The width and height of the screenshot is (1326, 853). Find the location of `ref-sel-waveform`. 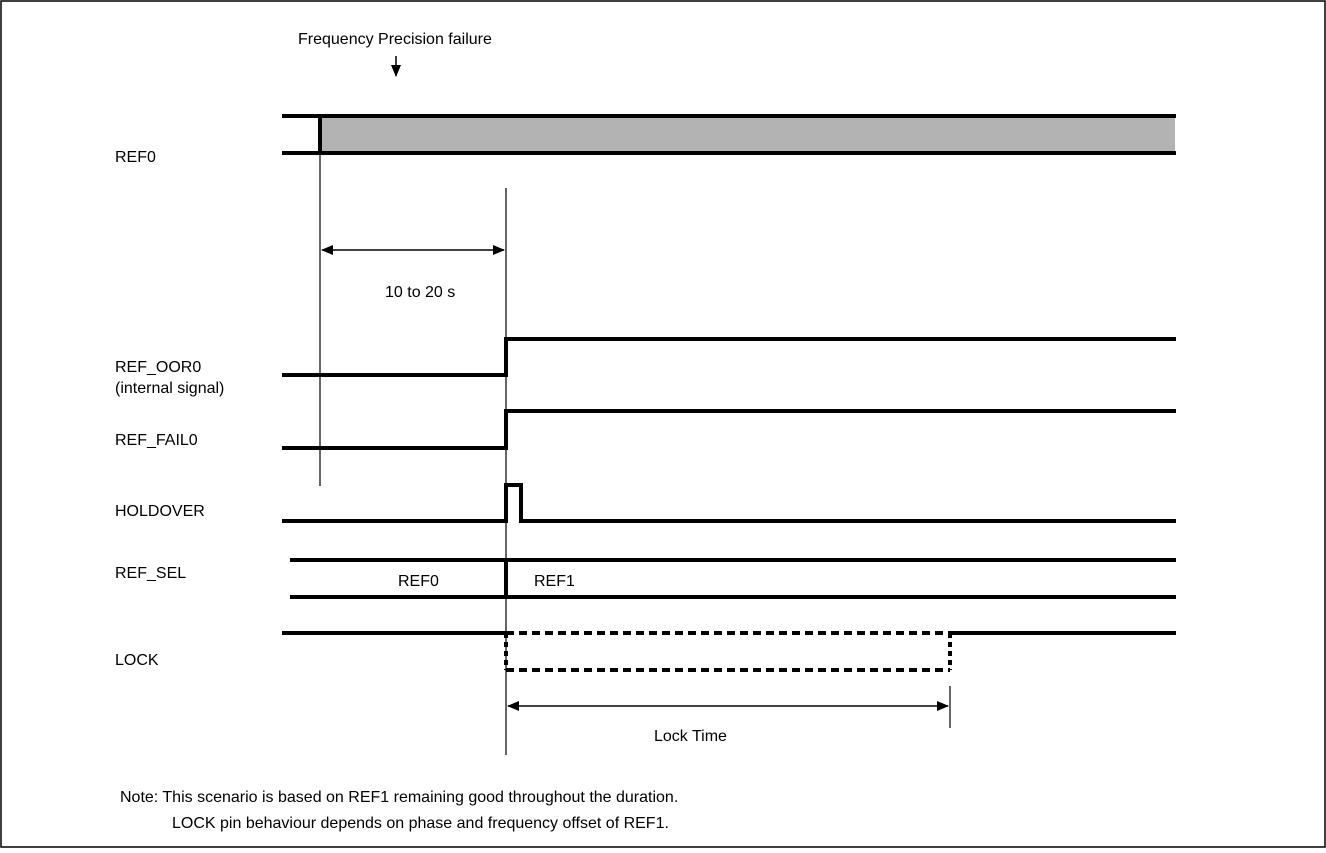

ref-sel-waveform is located at coordinates (733, 578).